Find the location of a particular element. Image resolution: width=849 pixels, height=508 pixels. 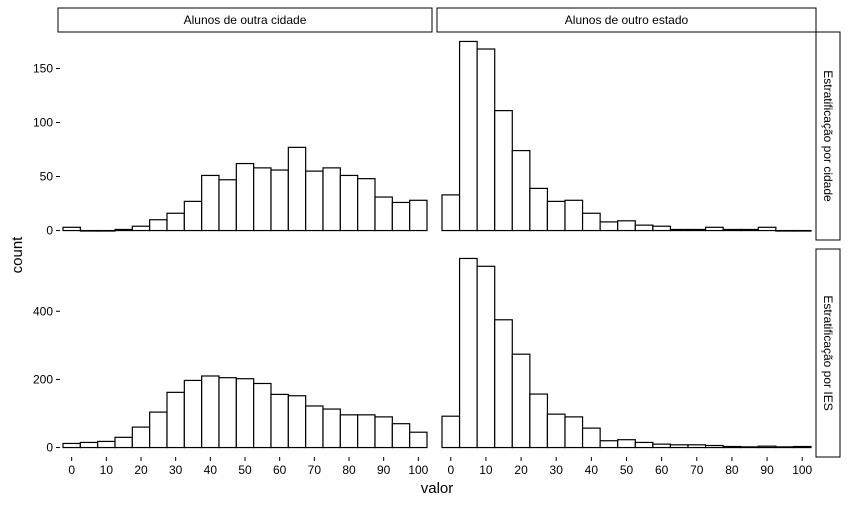

facet-strip-row-label: Estratificação por cidade is located at coordinates (828, 136).